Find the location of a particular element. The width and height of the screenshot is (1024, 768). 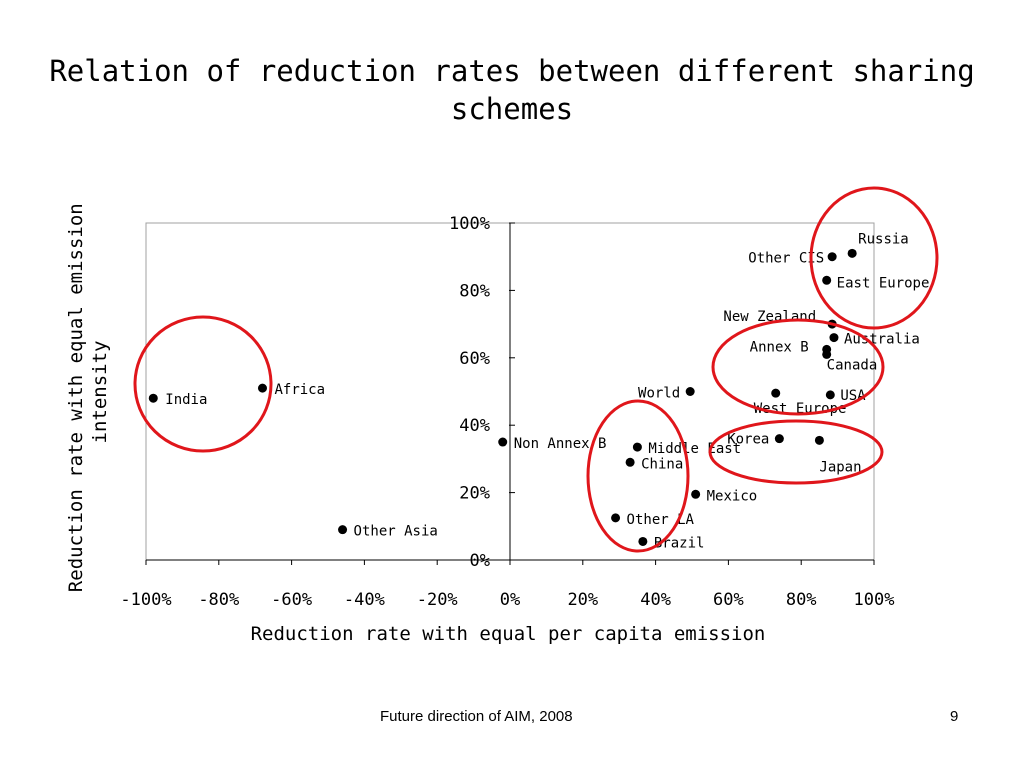

highlight-ellipse-developed is located at coordinates (798, 367).